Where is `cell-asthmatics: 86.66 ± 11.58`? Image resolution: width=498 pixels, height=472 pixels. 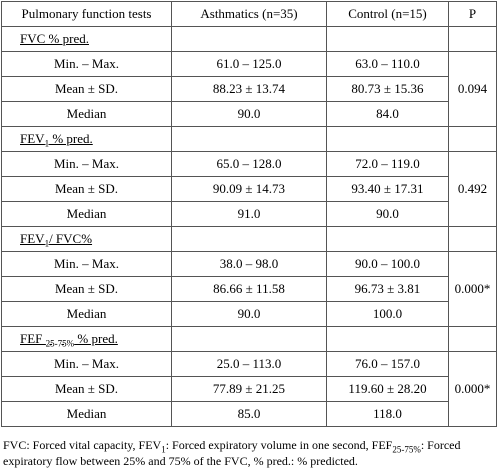
cell-asthmatics: 86.66 ± 11.58 is located at coordinates (249, 289).